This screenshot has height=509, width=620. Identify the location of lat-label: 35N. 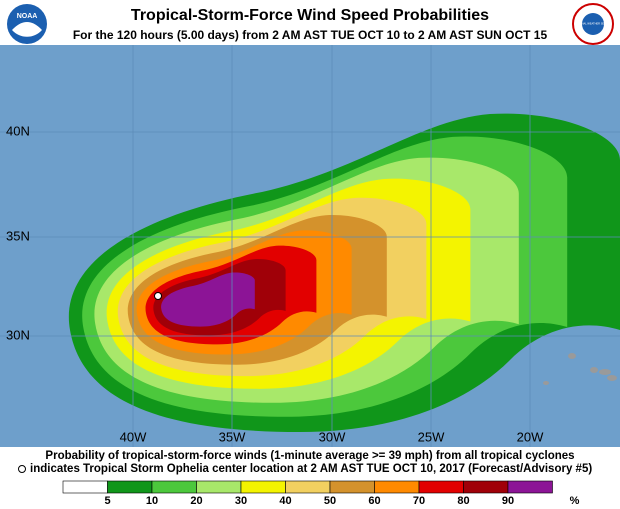
(18, 235).